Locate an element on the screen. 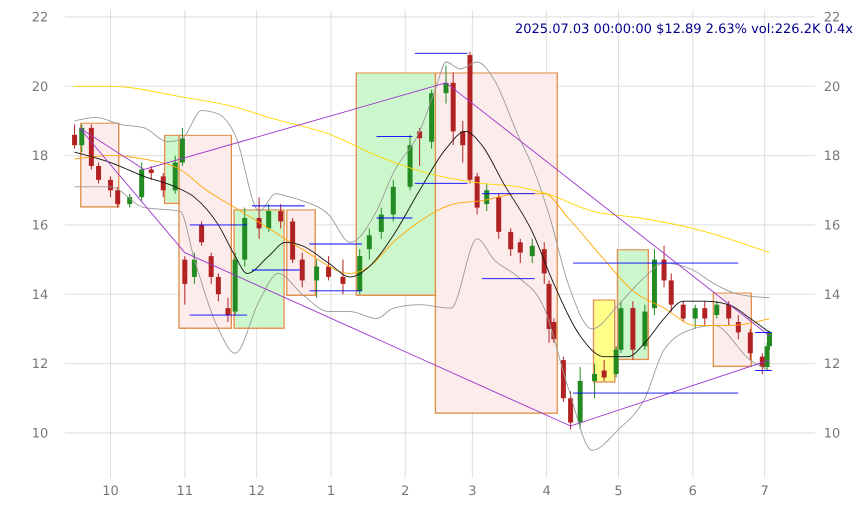  y-tick-label: 22 is located at coordinates (40, 18).